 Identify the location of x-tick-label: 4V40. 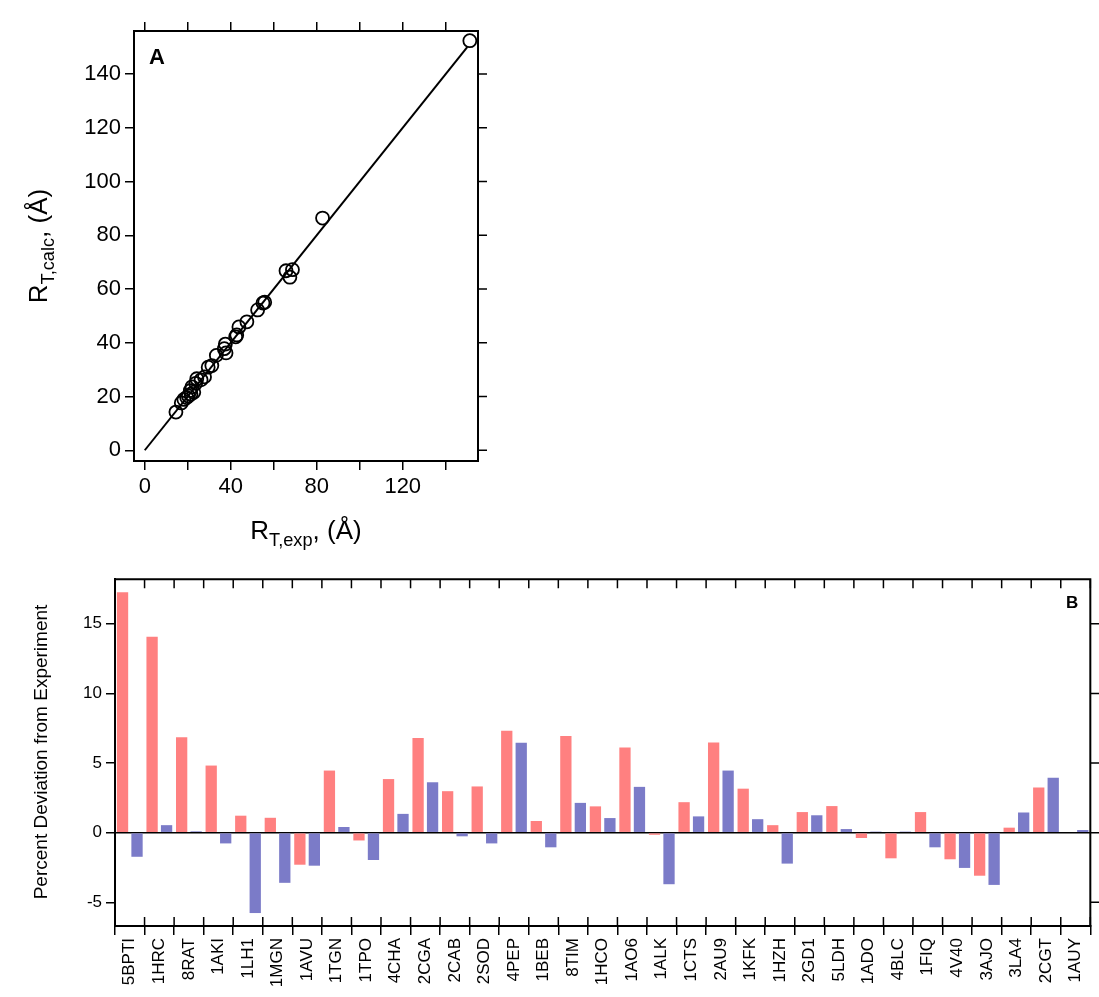
(957, 958).